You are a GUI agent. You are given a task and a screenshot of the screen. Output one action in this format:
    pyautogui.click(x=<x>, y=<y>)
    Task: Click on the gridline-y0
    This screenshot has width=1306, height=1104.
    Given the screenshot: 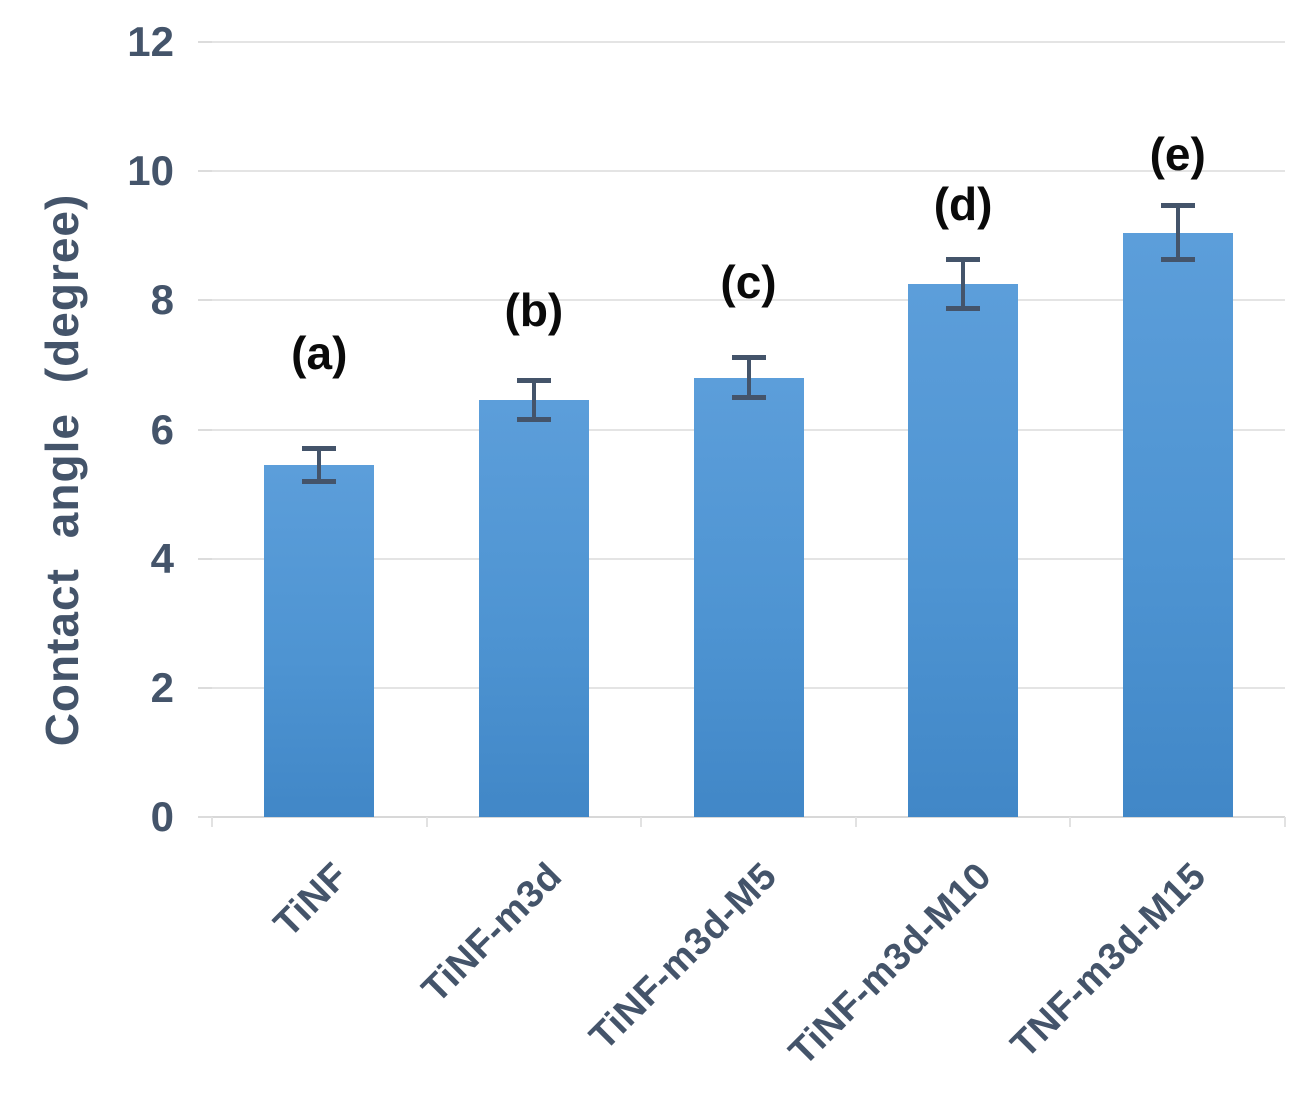 What is the action you would take?
    pyautogui.click(x=748, y=817)
    